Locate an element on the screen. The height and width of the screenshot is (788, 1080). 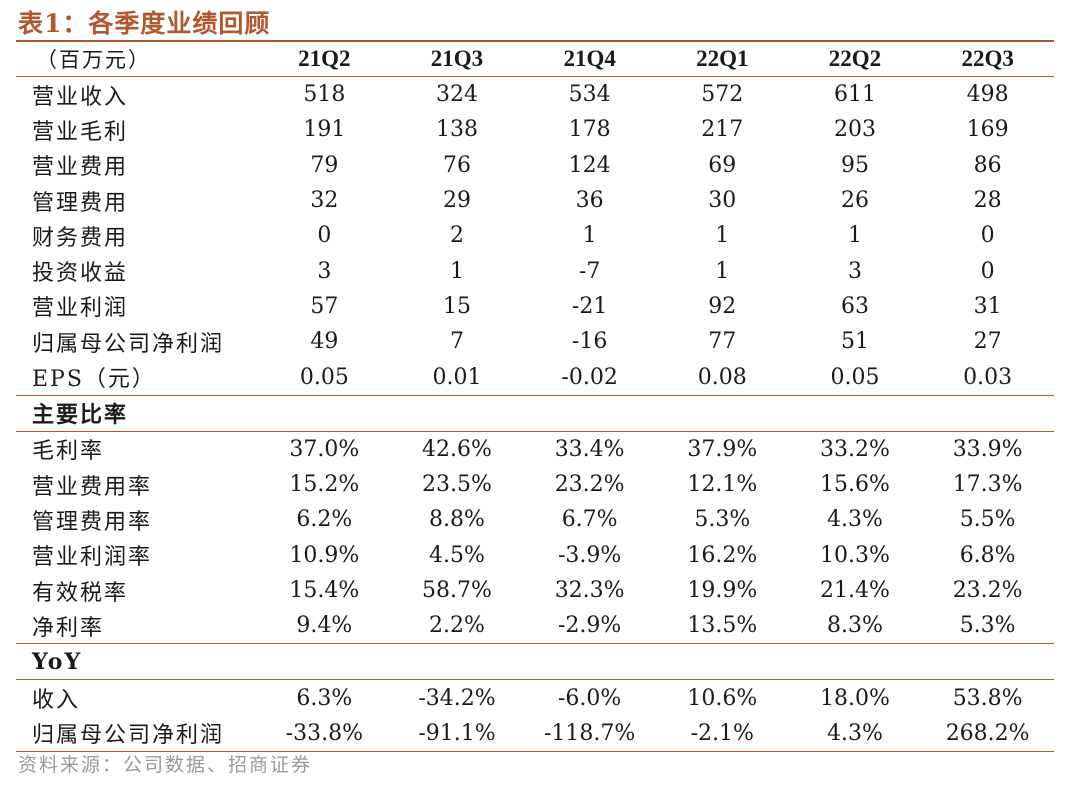
cell-value: 8.3% is located at coordinates (855, 626).